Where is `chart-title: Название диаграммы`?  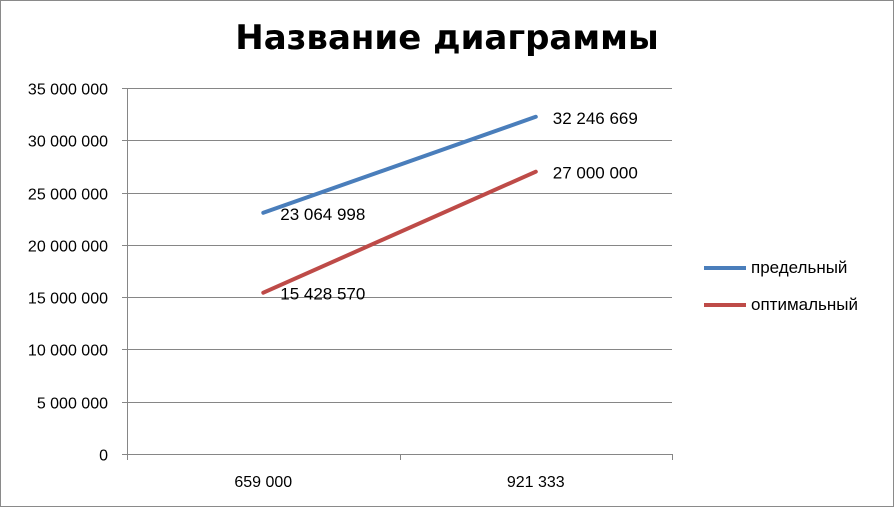 chart-title: Название диаграммы is located at coordinates (447, 38).